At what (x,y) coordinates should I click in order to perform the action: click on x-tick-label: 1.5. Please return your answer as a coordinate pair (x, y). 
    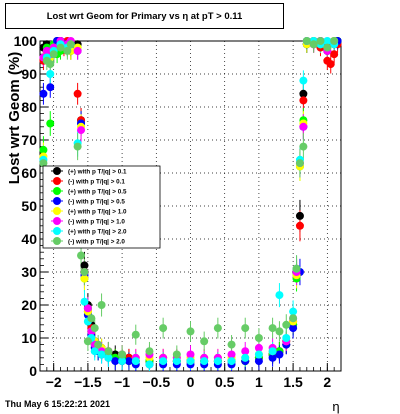
    Looking at the image, I should click on (293, 382).